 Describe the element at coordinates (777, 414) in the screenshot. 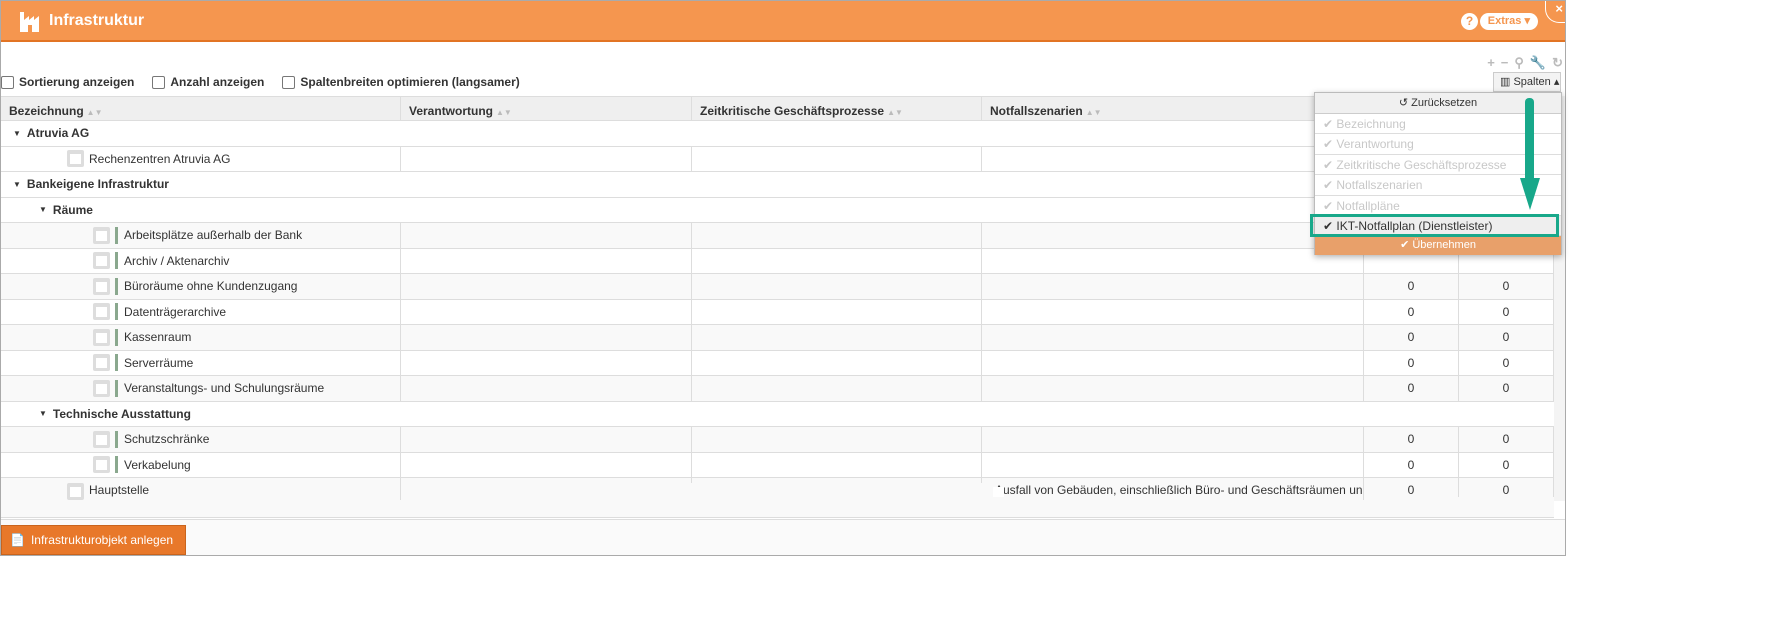

I see `group-row: ▼ Technische Ausstattung` at that location.